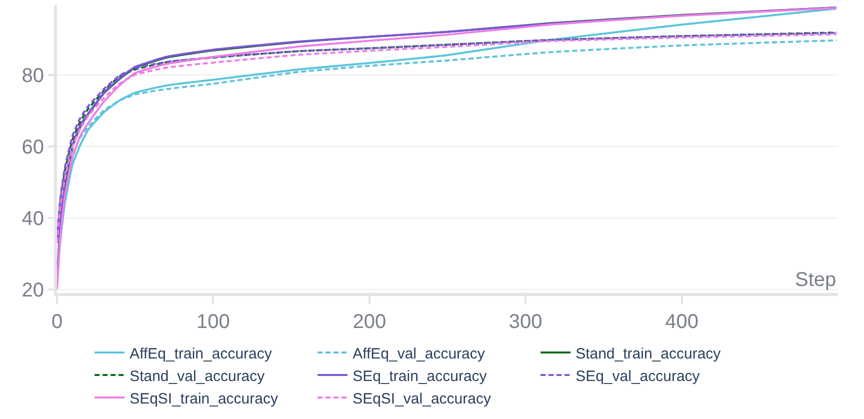 The height and width of the screenshot is (419, 864). Describe the element at coordinates (422, 399) in the screenshot. I see `legend-label: SEqSI_val_accuracy` at that location.